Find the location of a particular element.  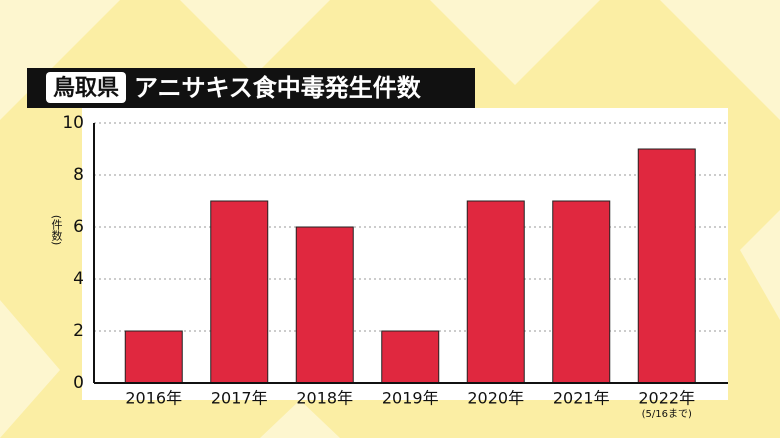

y-tick-label: 8 is located at coordinates (78, 175).